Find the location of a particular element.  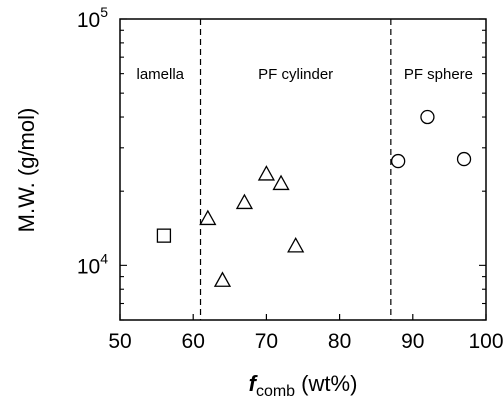

y-axis-title: M.W. (g/mol) is located at coordinates (26, 170).